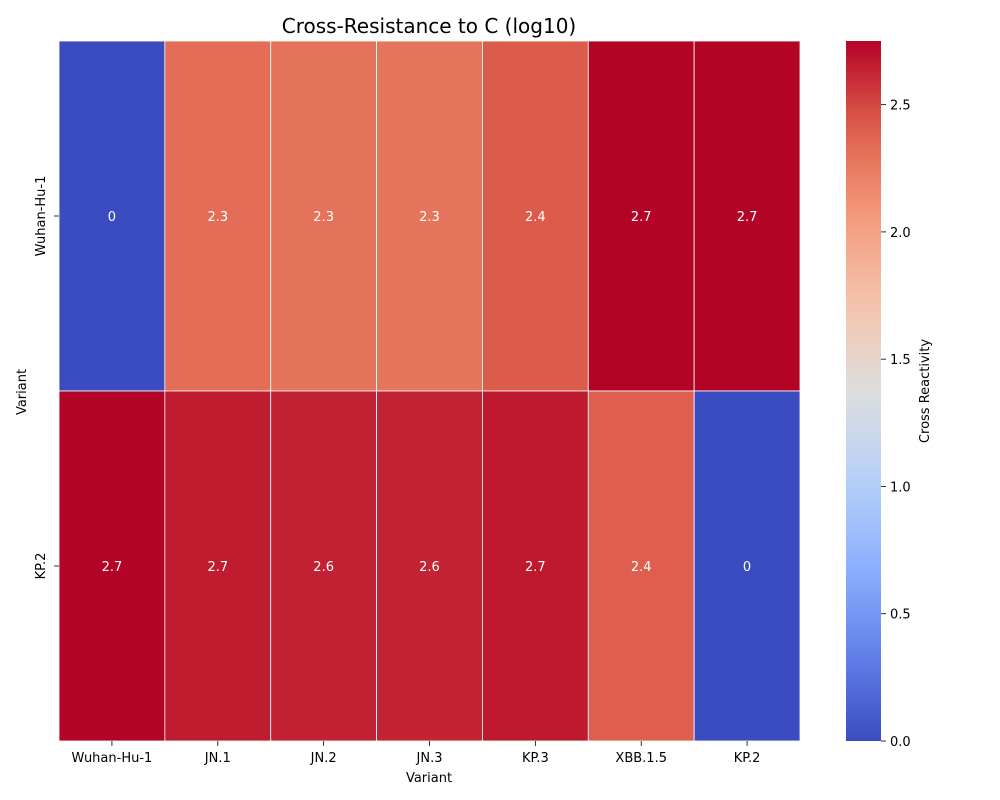  What do you see at coordinates (41, 566) in the screenshot?
I see `y-tick-label: KP.2` at bounding box center [41, 566].